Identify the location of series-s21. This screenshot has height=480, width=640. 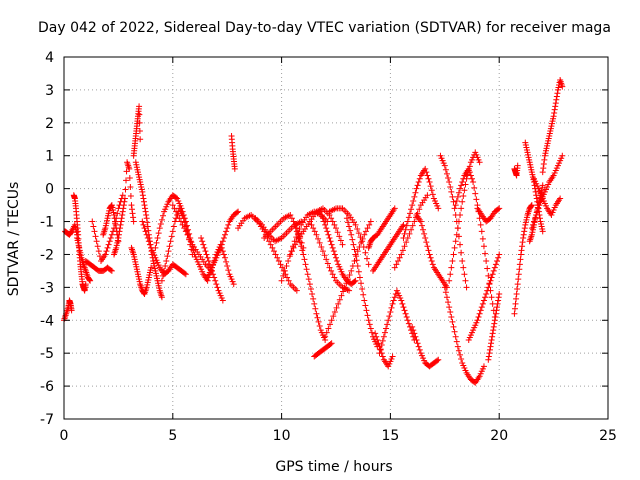
(278, 230).